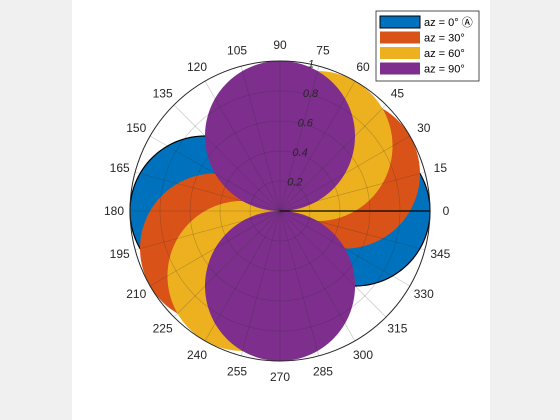 The height and width of the screenshot is (420, 560). What do you see at coordinates (440, 254) in the screenshot?
I see `theta-tick-label: 345` at bounding box center [440, 254].